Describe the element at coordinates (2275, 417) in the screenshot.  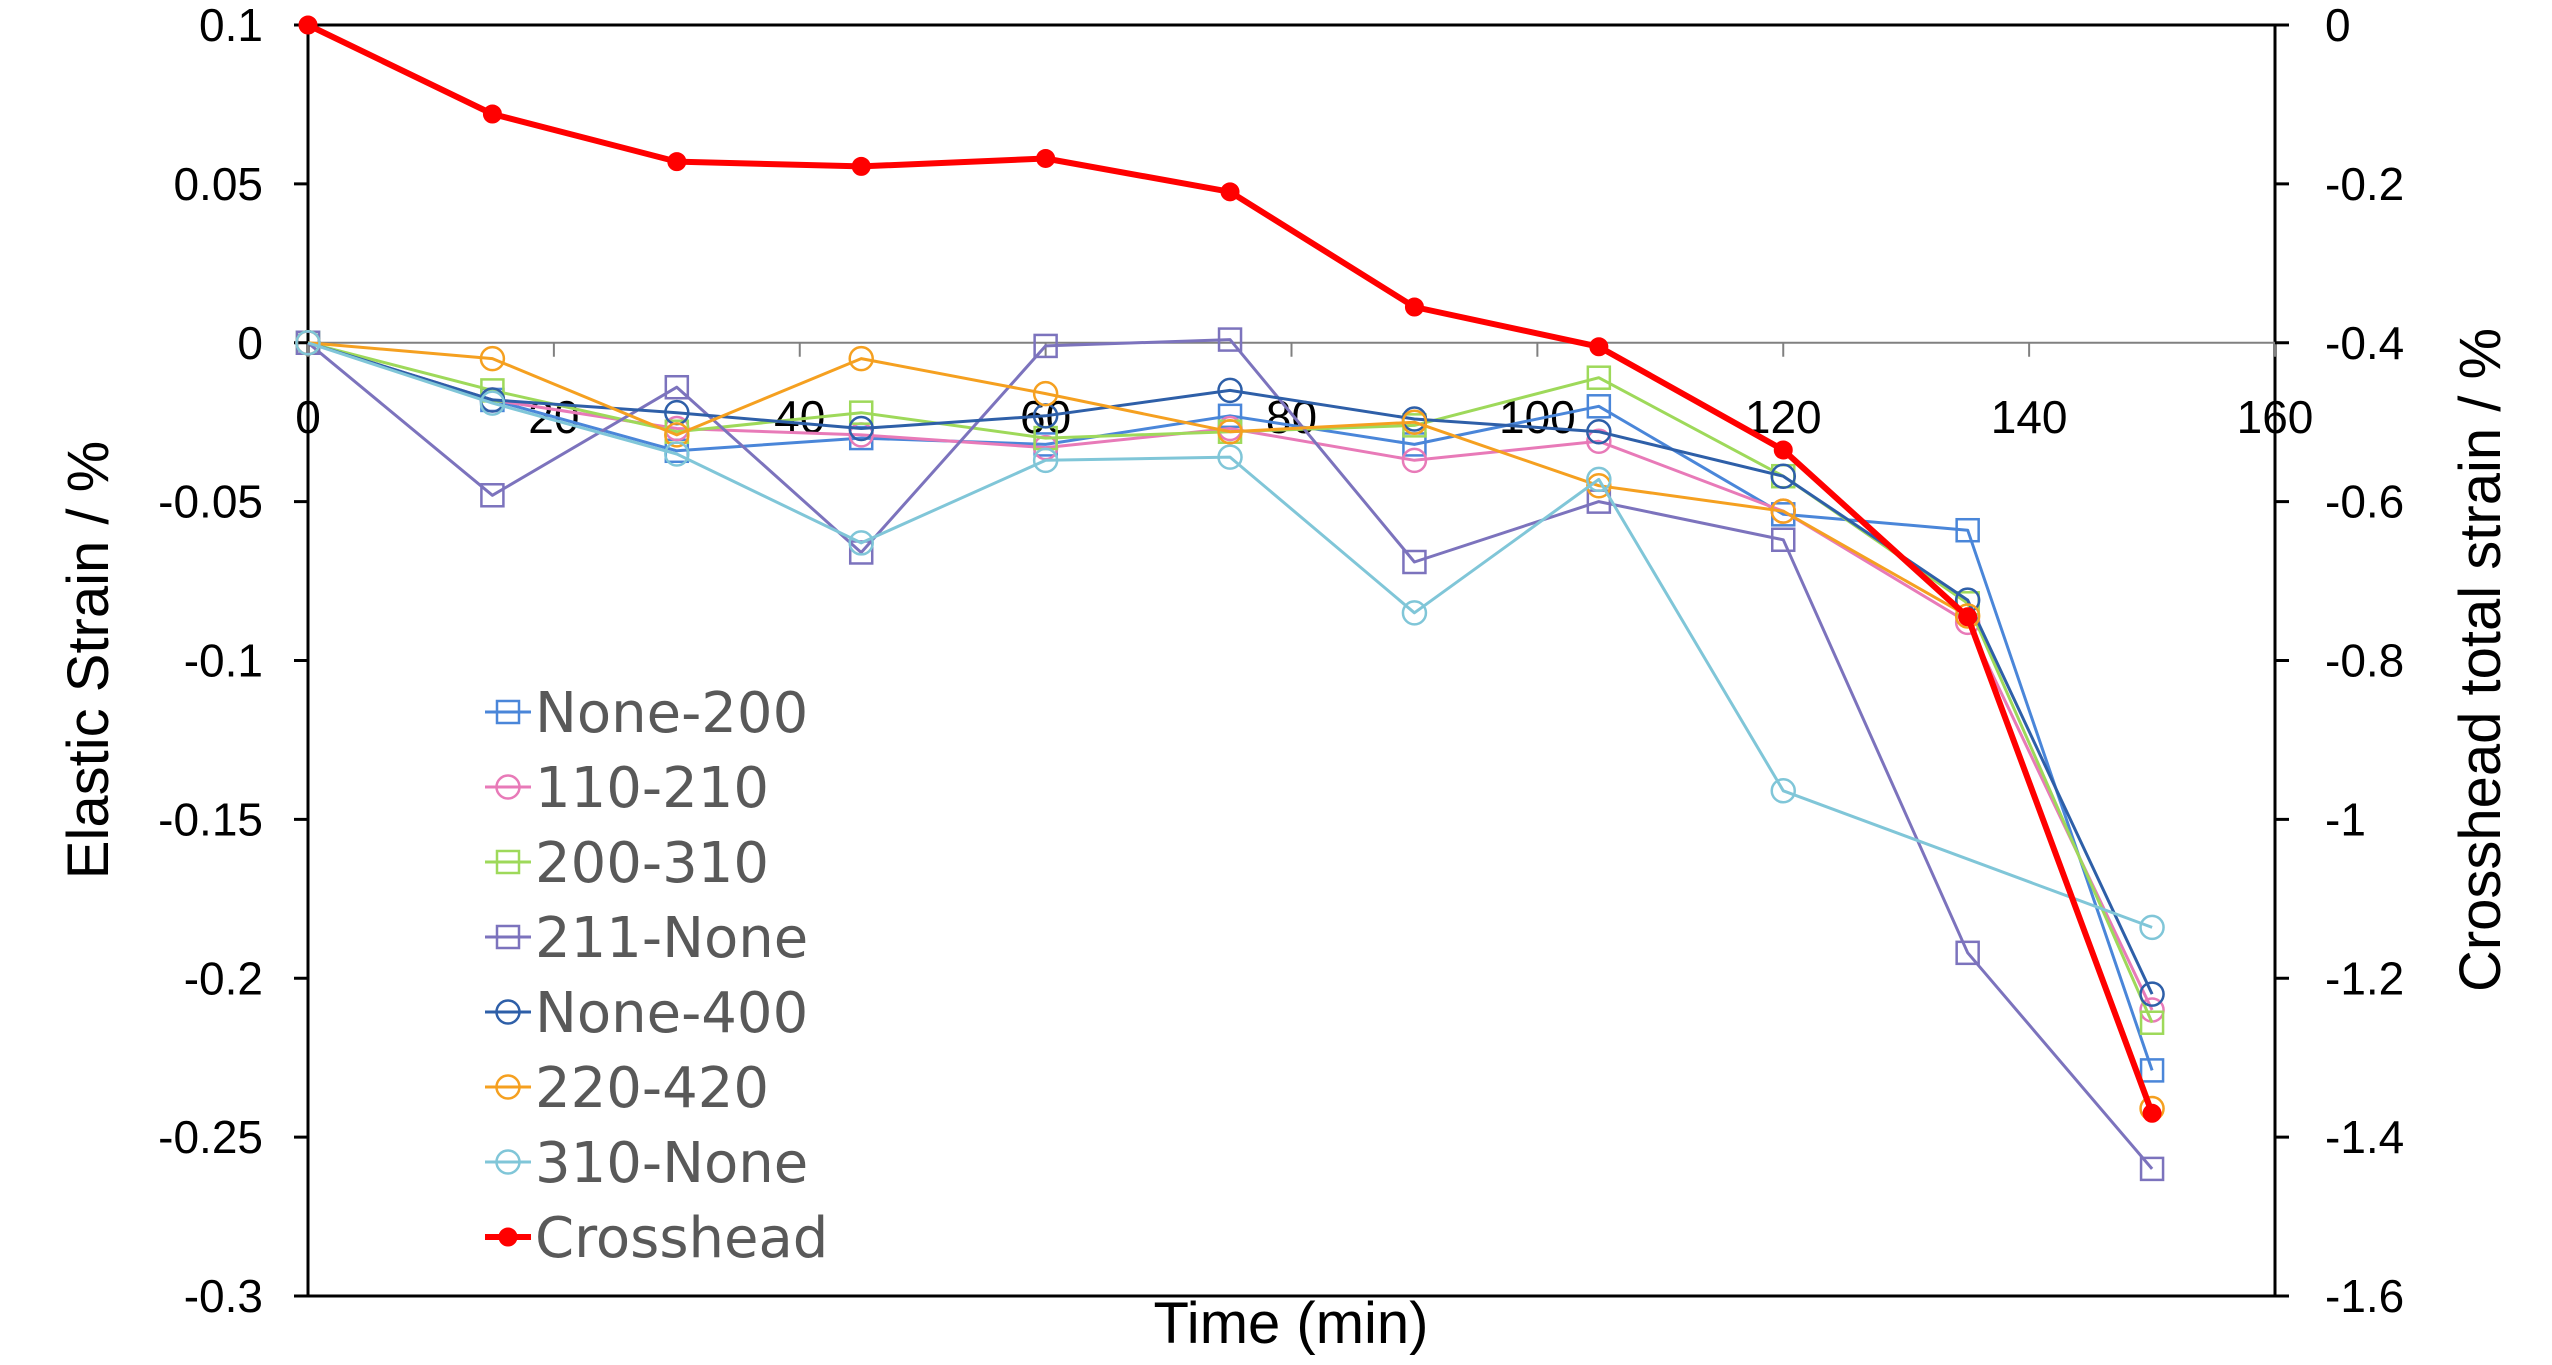
I see `x-tick-label: 160` at that location.